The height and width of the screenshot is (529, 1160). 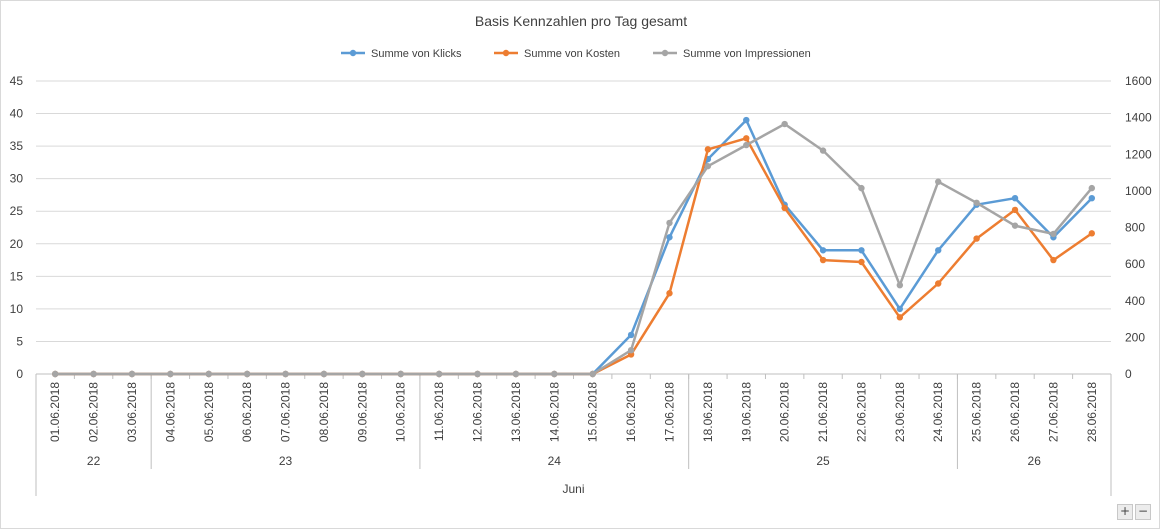 I want to click on x-tick-label: 02.06.2018, so click(x=94, y=412).